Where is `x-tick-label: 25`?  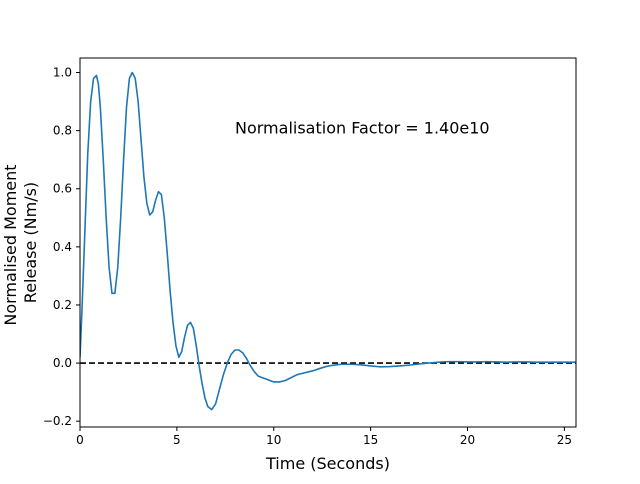 x-tick-label: 25 is located at coordinates (564, 440).